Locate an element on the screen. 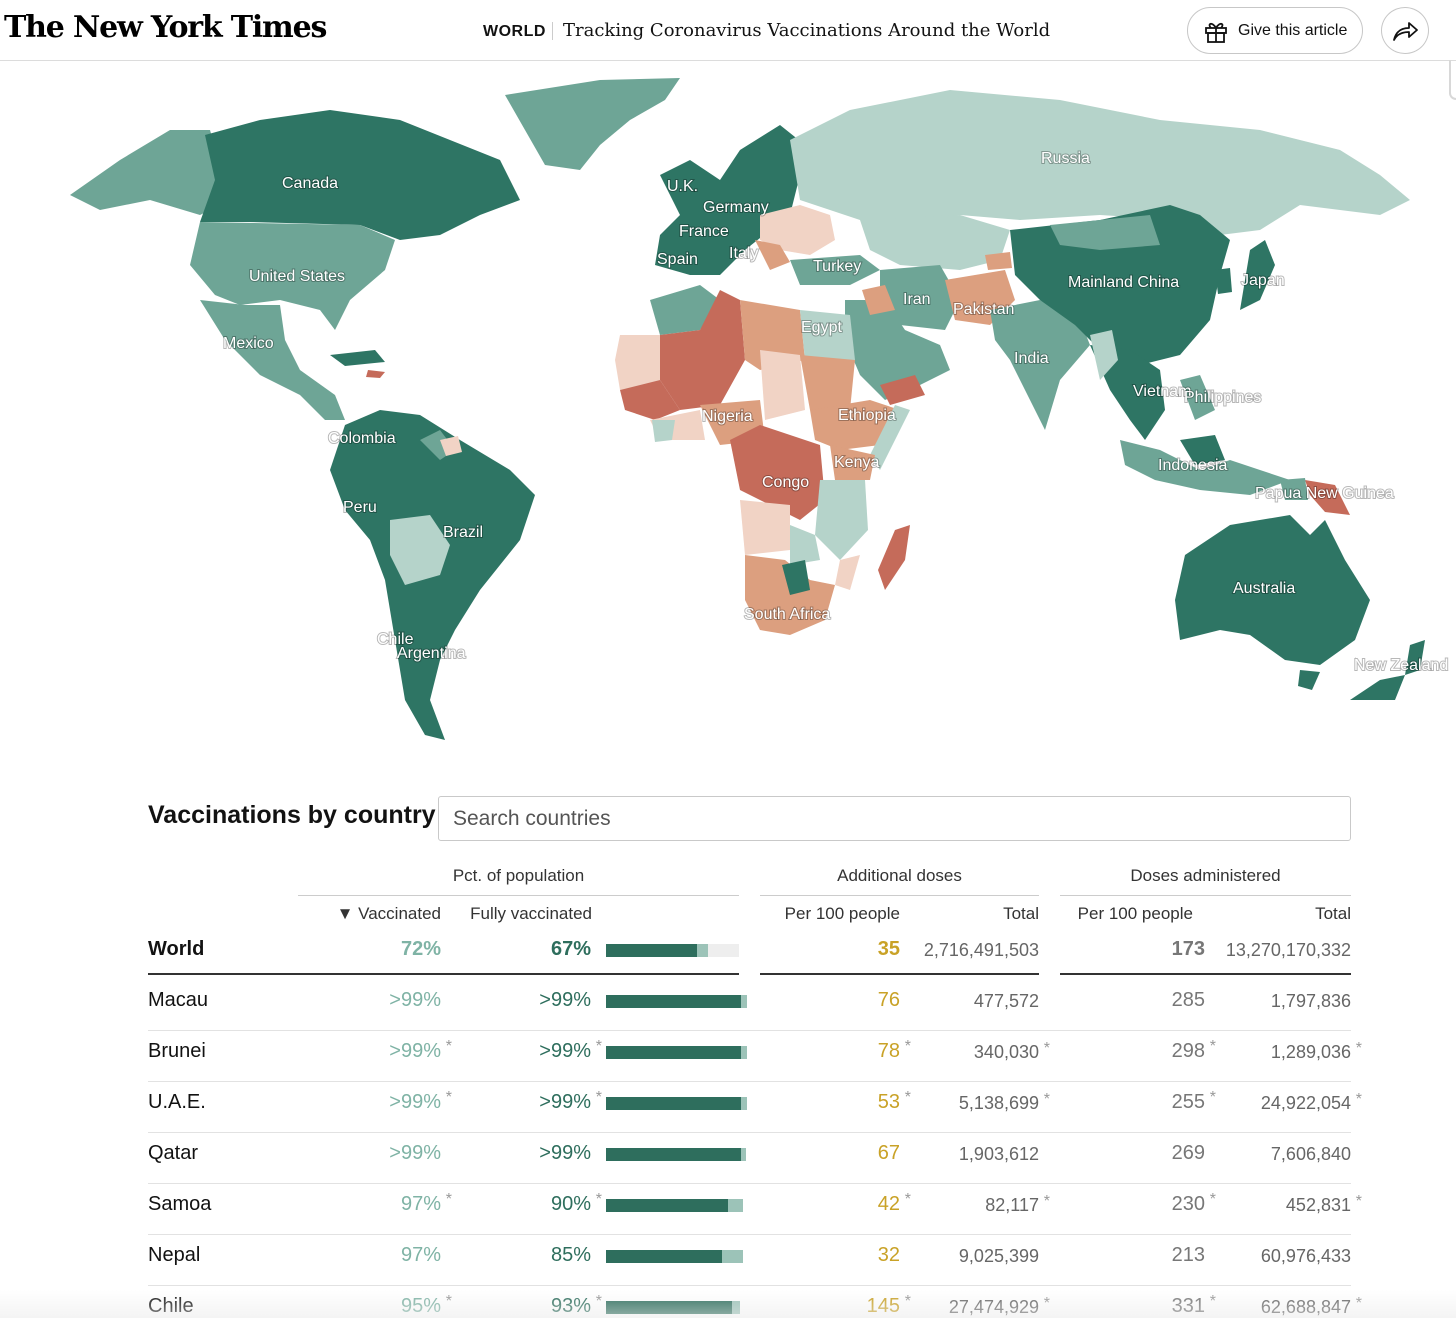  give-article-label: Give this article is located at coordinates (1293, 30).